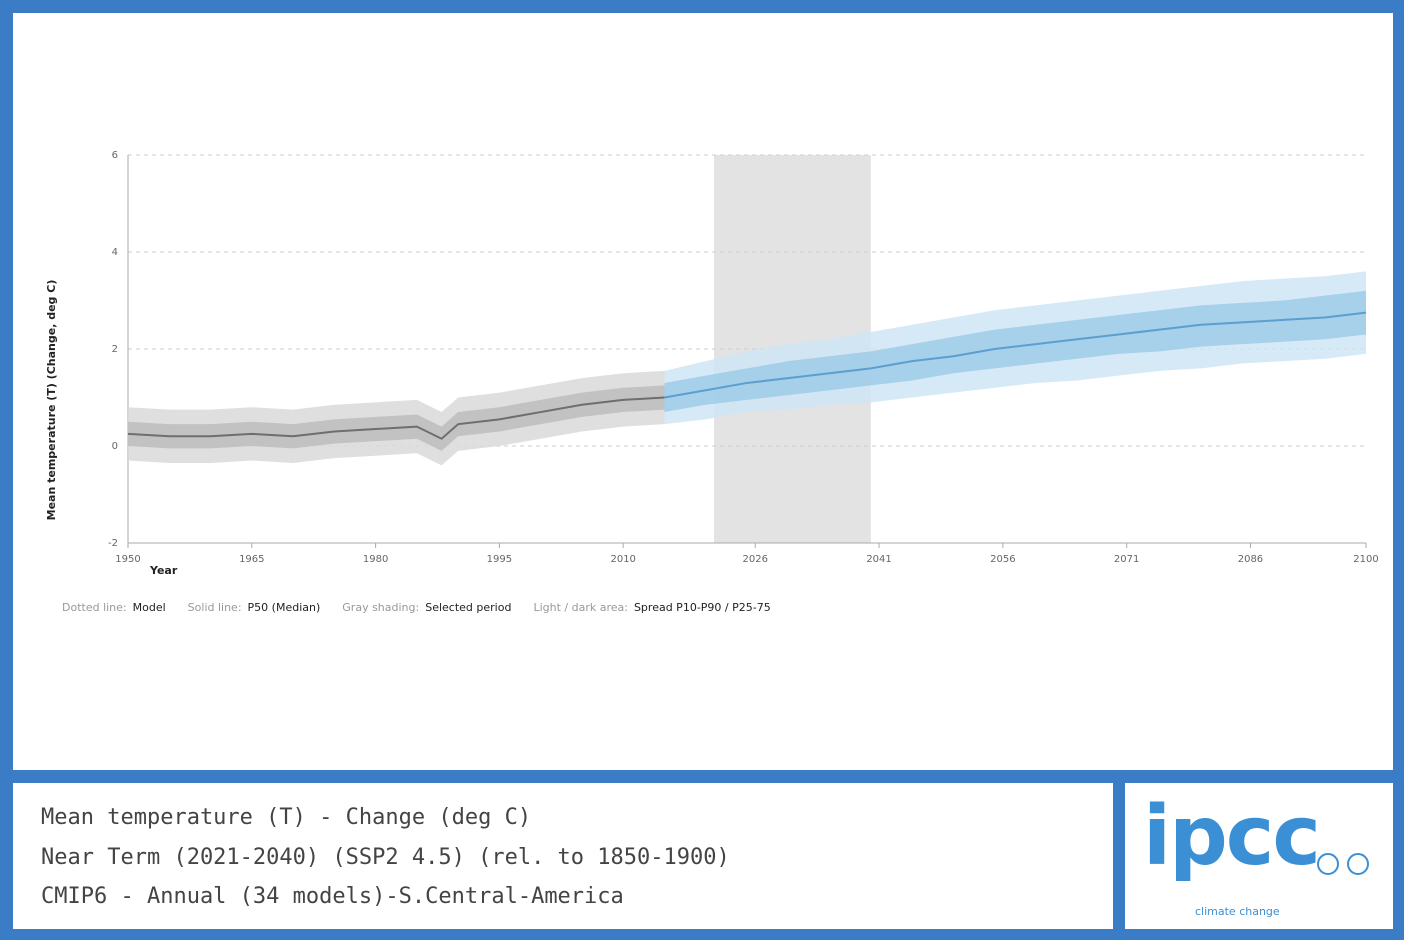 The height and width of the screenshot is (940, 1404). I want to click on logo: ipcc, so click(1232, 836).